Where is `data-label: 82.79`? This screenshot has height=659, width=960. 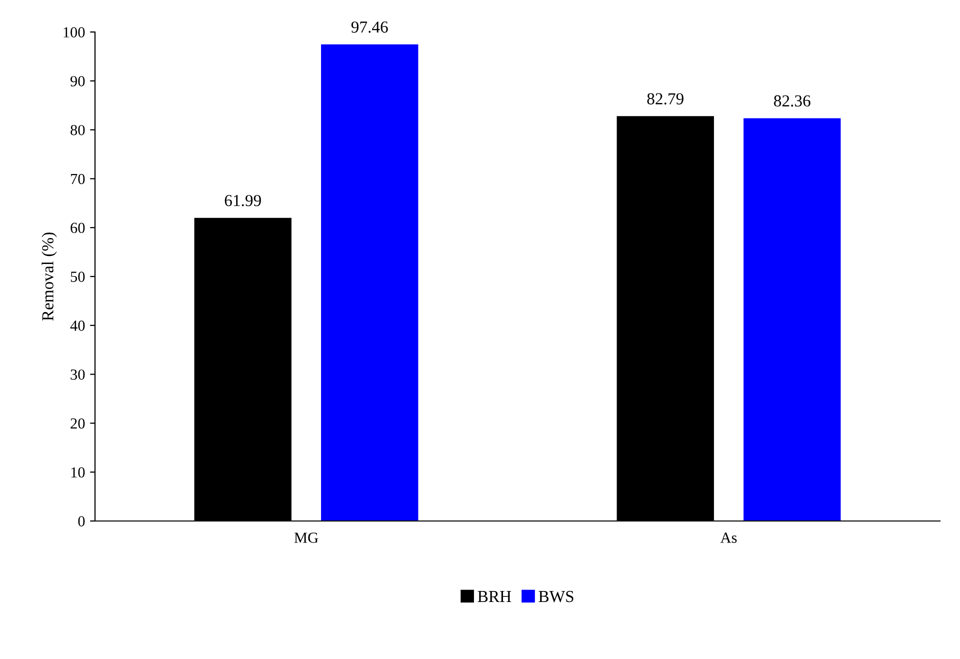
data-label: 82.79 is located at coordinates (665, 99).